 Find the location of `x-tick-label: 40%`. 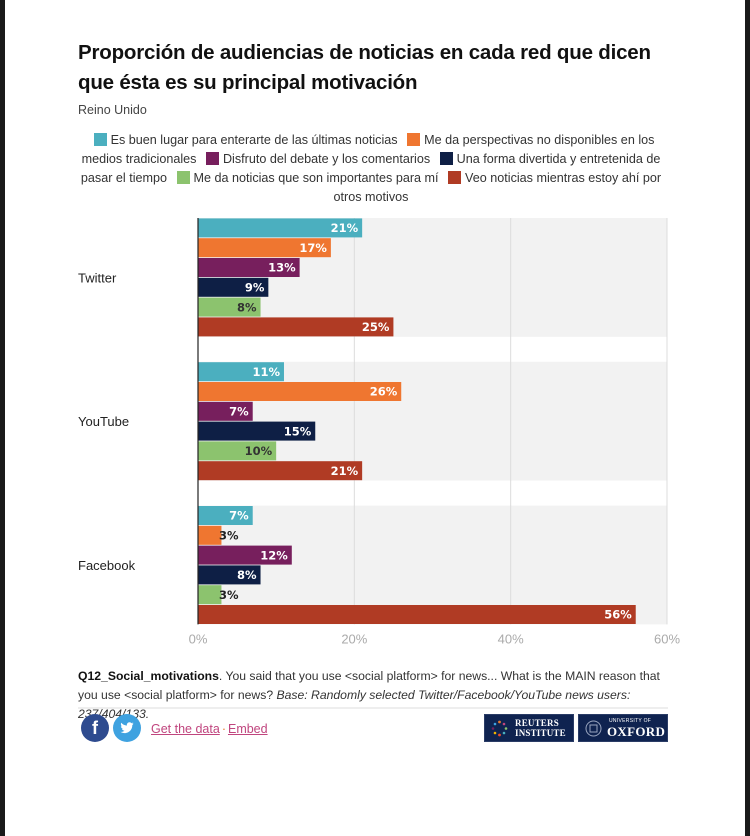

x-tick-label: 40% is located at coordinates (511, 638).